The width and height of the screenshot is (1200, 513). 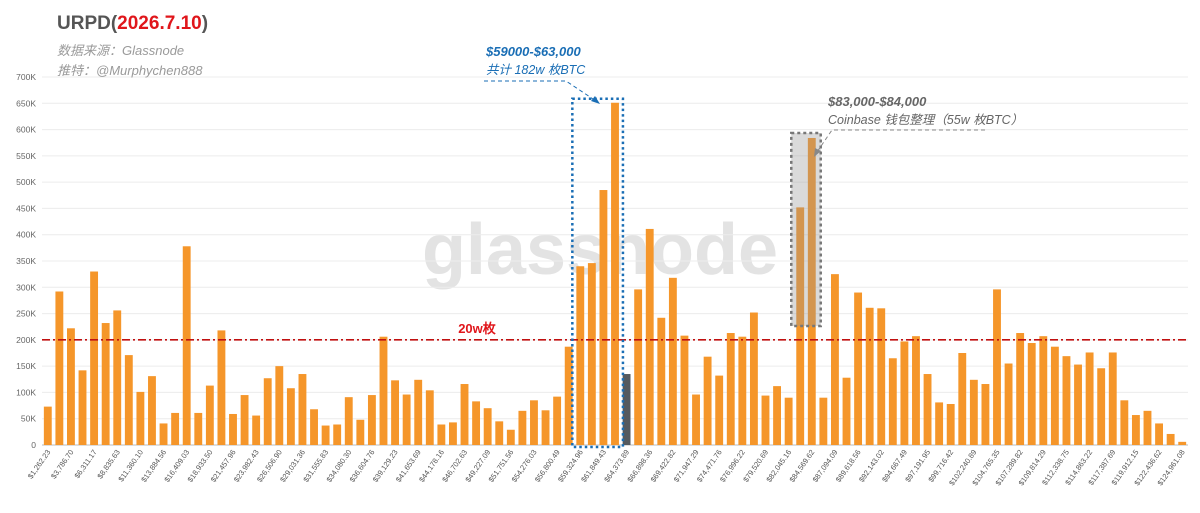 What do you see at coordinates (26, 235) in the screenshot?
I see `y-tick-label: 400K` at bounding box center [26, 235].